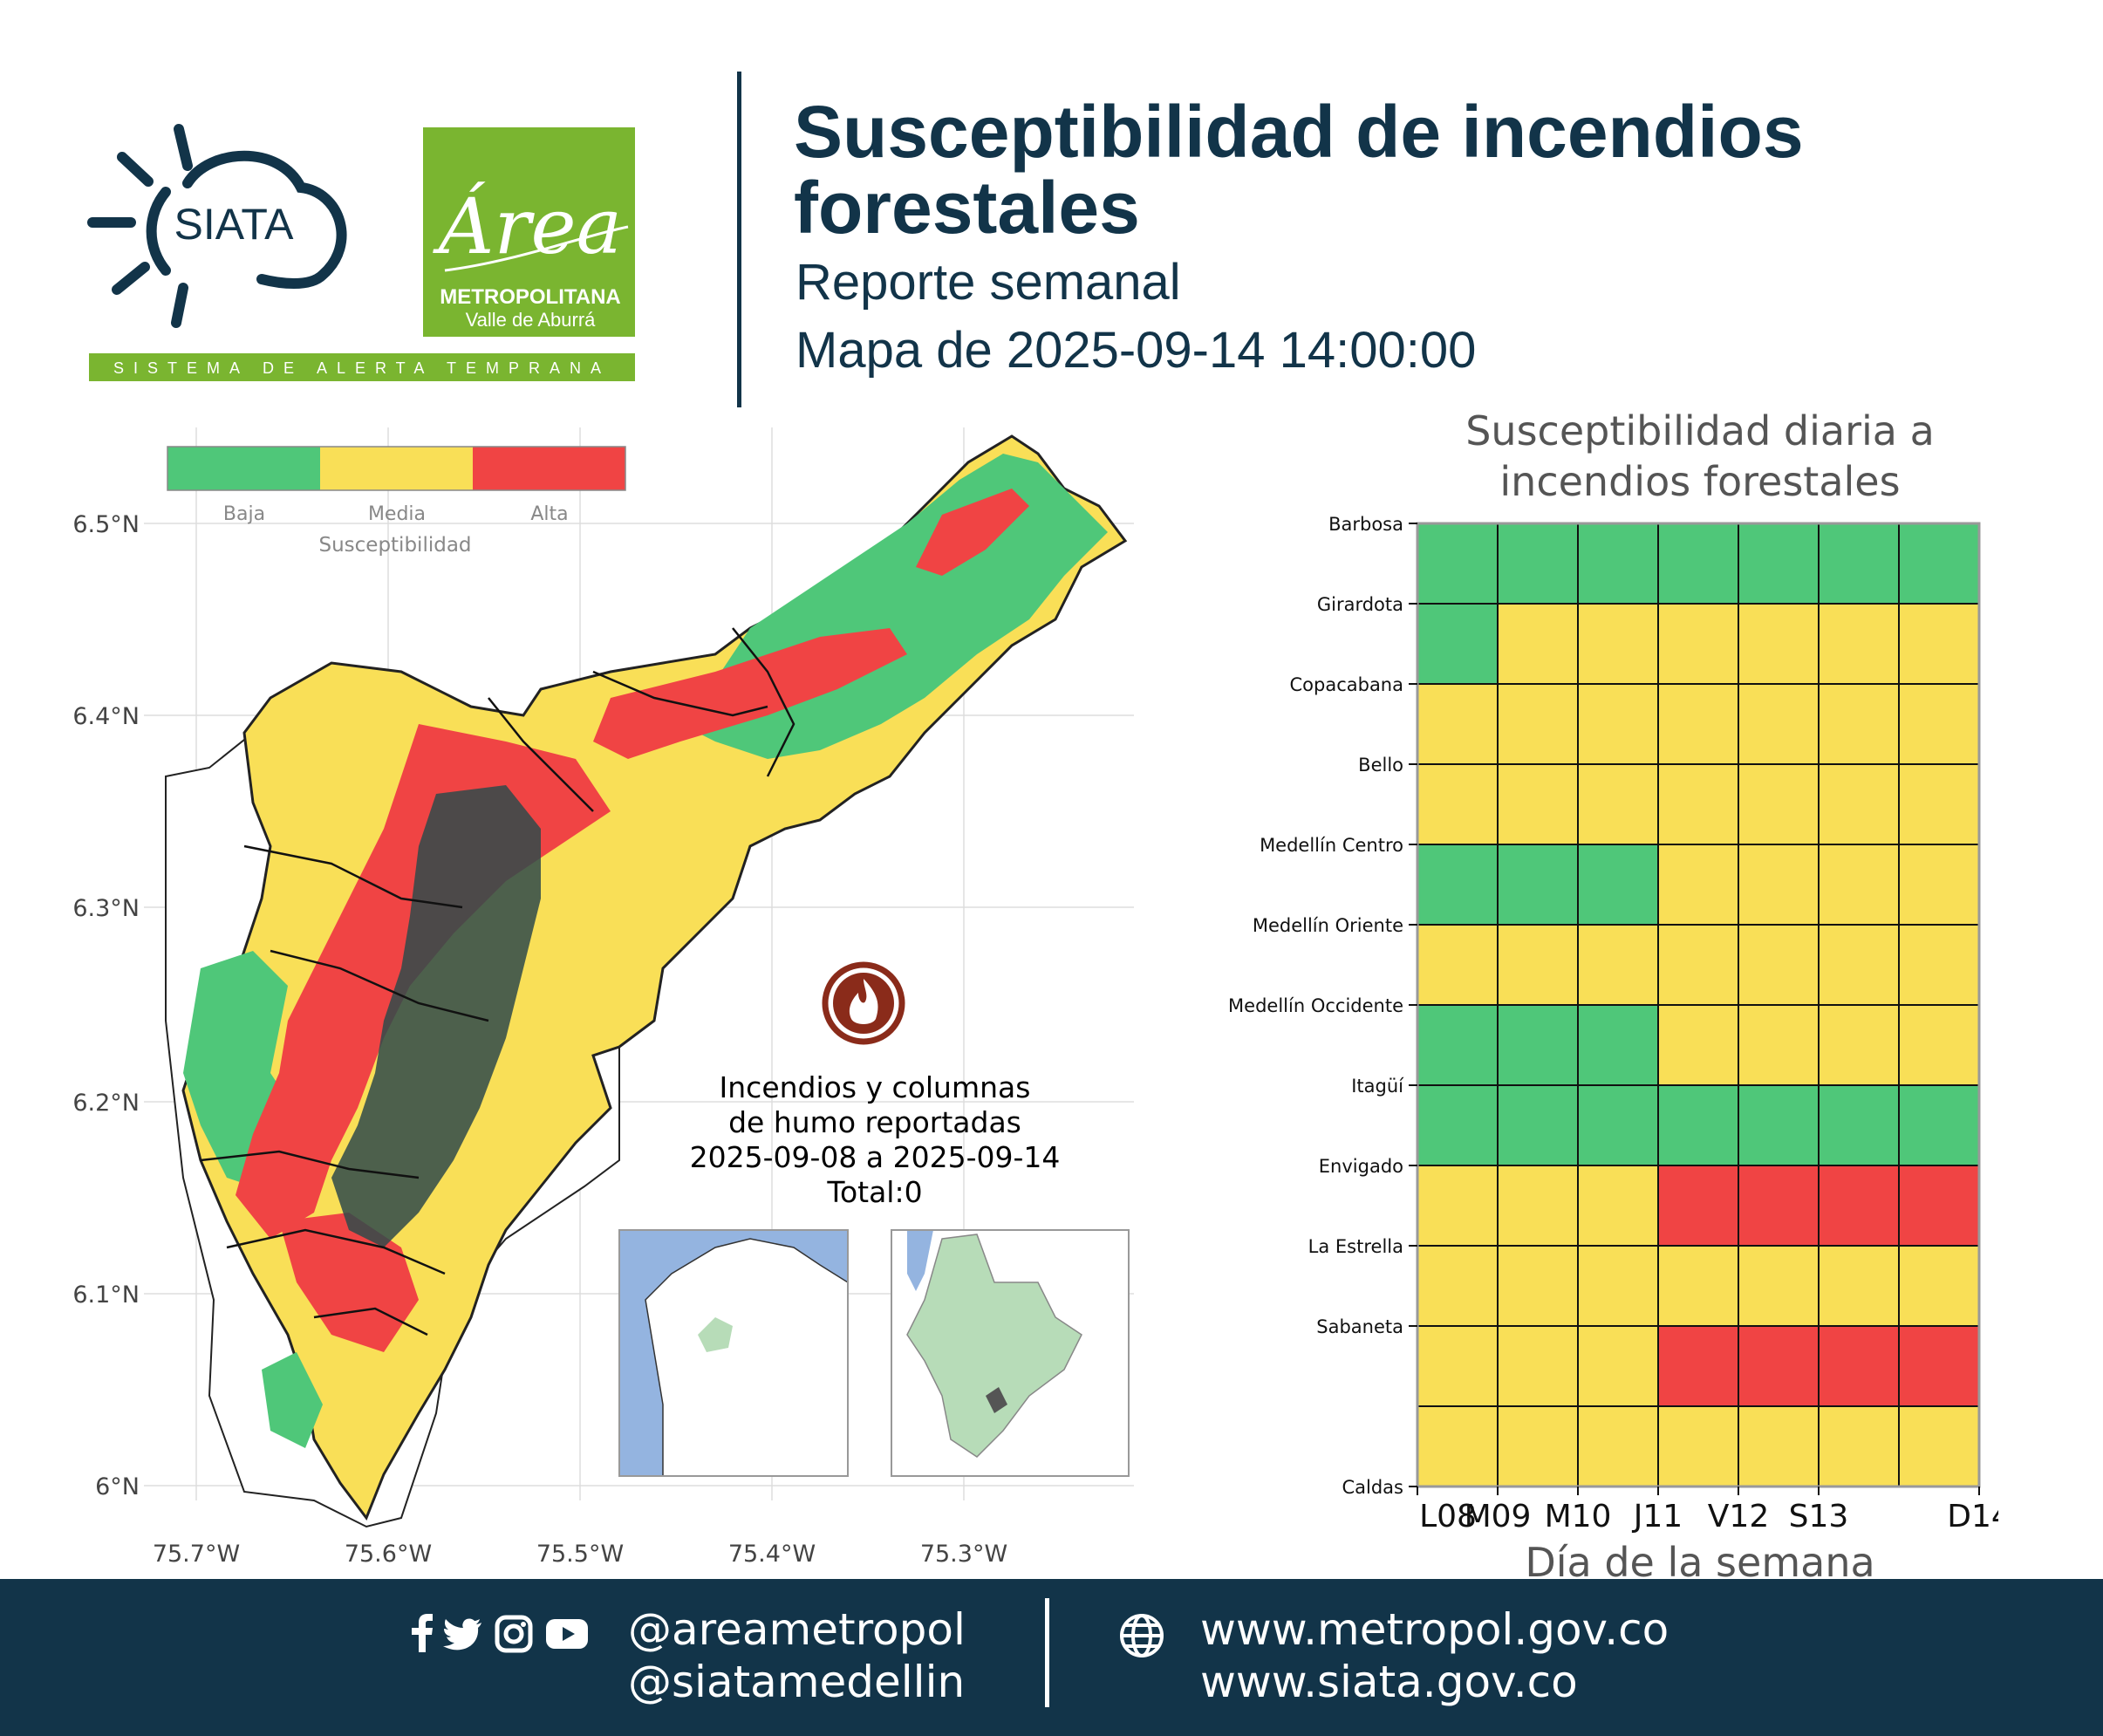 This screenshot has width=2103, height=1736. Describe the element at coordinates (988, 282) in the screenshot. I see `page-subtitle: Reporte semanal` at that location.